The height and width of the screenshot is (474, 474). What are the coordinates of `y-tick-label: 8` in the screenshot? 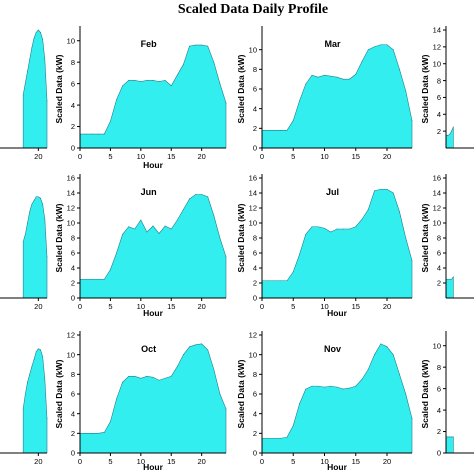 It's located at (439, 367).